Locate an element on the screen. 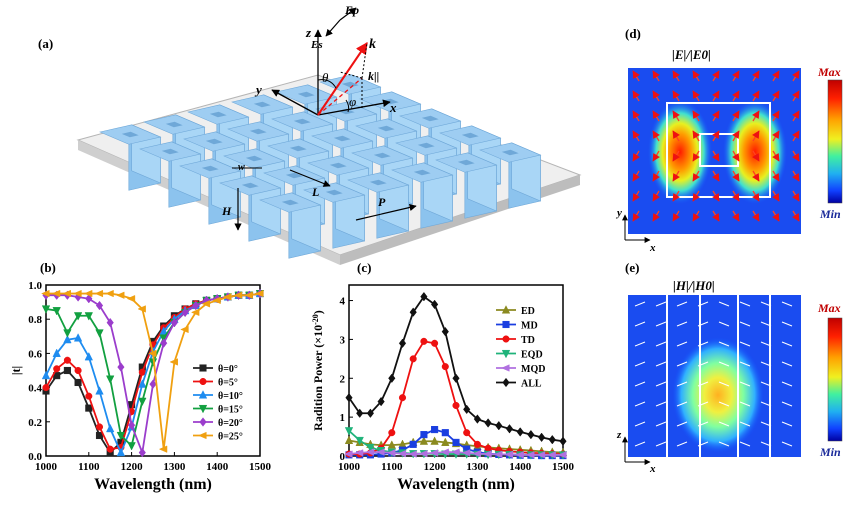 The image size is (865, 509). colorbar-e-max: Max is located at coordinates (829, 308).